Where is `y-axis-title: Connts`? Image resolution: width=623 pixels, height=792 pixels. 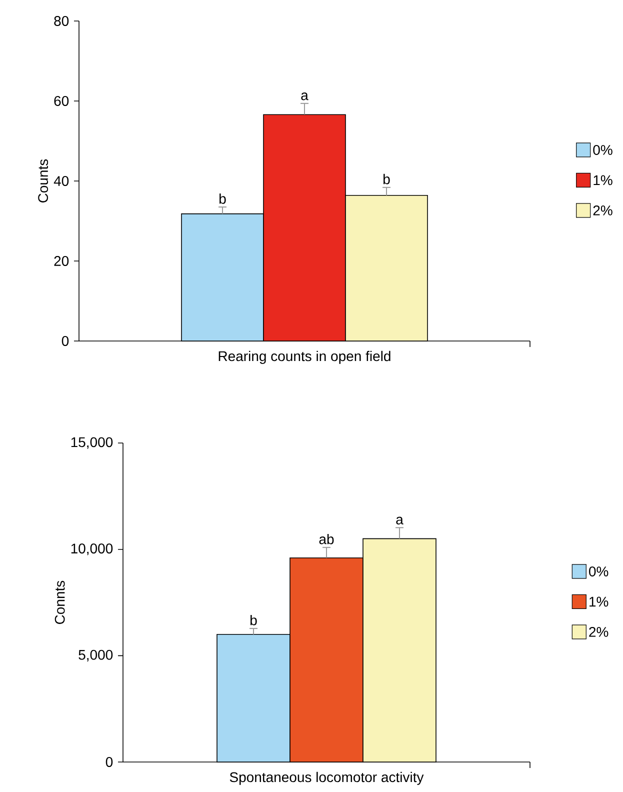
y-axis-title: Connts is located at coordinates (59, 602).